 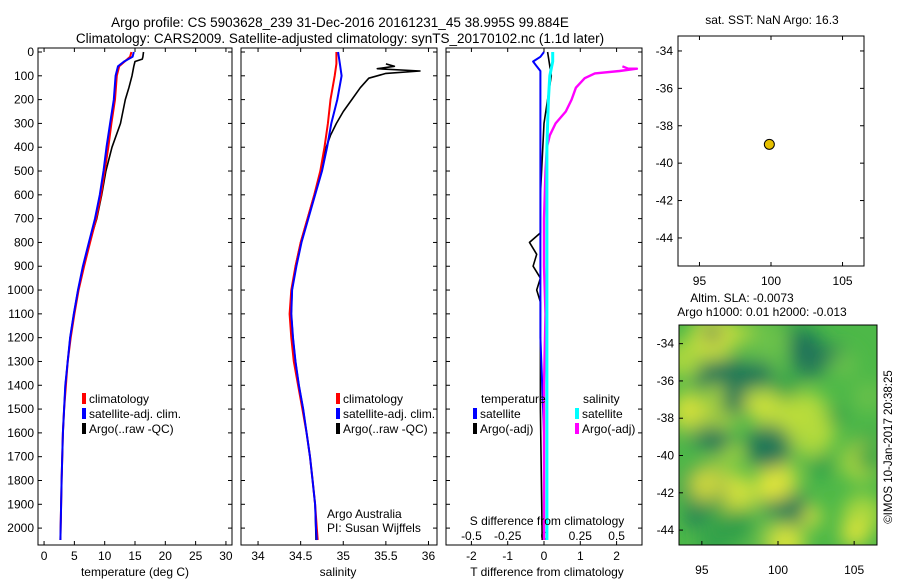 I want to click on sst-map-ticks: 95 100 105 -34 -36 -38 -40 -42 -44, so click(x=760, y=162).